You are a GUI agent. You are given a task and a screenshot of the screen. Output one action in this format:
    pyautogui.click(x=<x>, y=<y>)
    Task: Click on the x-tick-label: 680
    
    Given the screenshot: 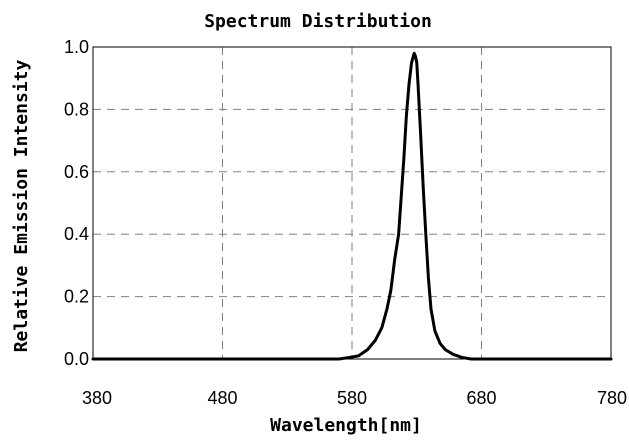 What is the action you would take?
    pyautogui.click(x=481, y=398)
    